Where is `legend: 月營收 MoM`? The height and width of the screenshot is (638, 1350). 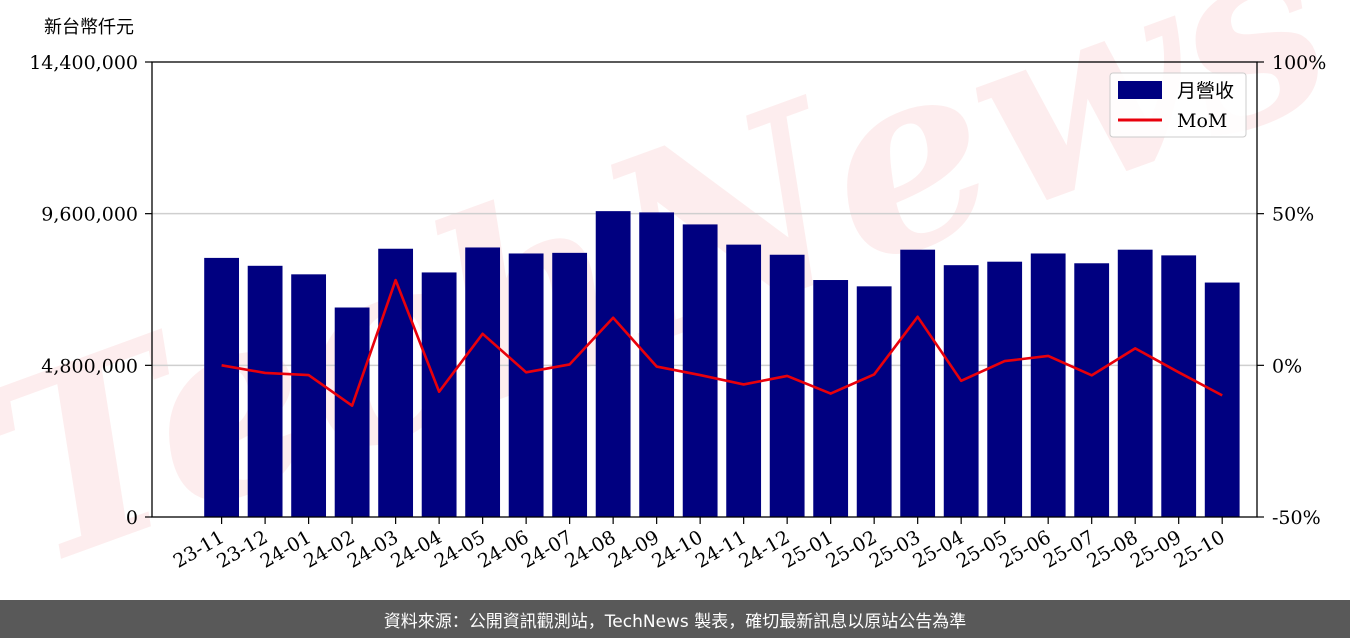 legend: 月營收 MoM is located at coordinates (1178, 105).